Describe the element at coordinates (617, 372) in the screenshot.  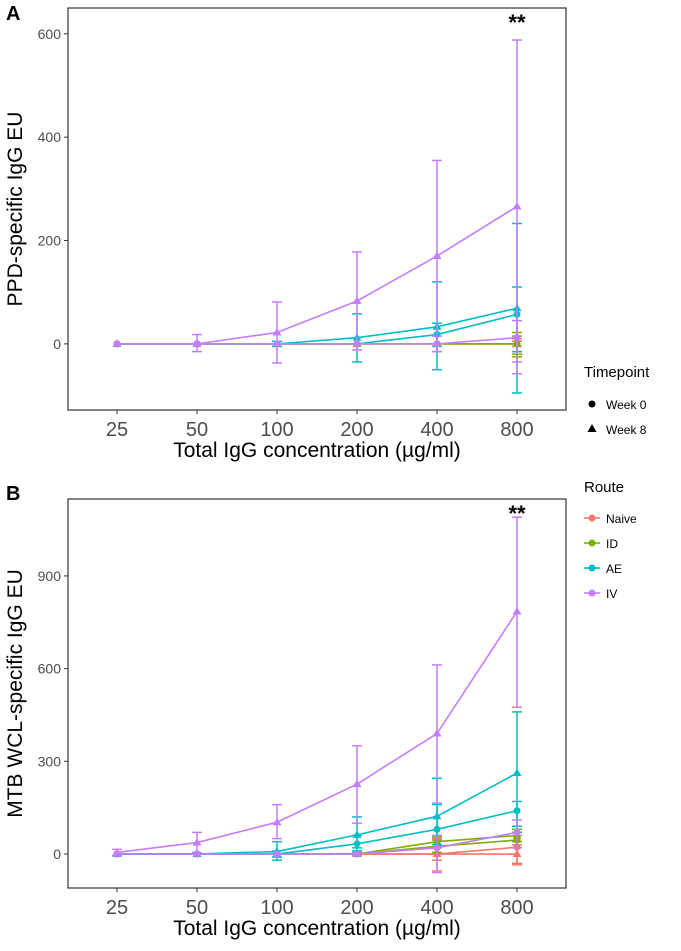
I see `legend-title: Timepoint` at that location.